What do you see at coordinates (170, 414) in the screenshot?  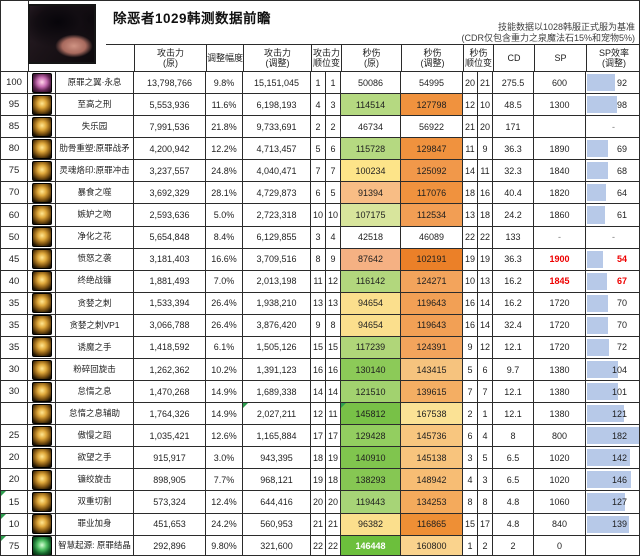 I see `attack-original-cell: 1,764,326` at bounding box center [170, 414].